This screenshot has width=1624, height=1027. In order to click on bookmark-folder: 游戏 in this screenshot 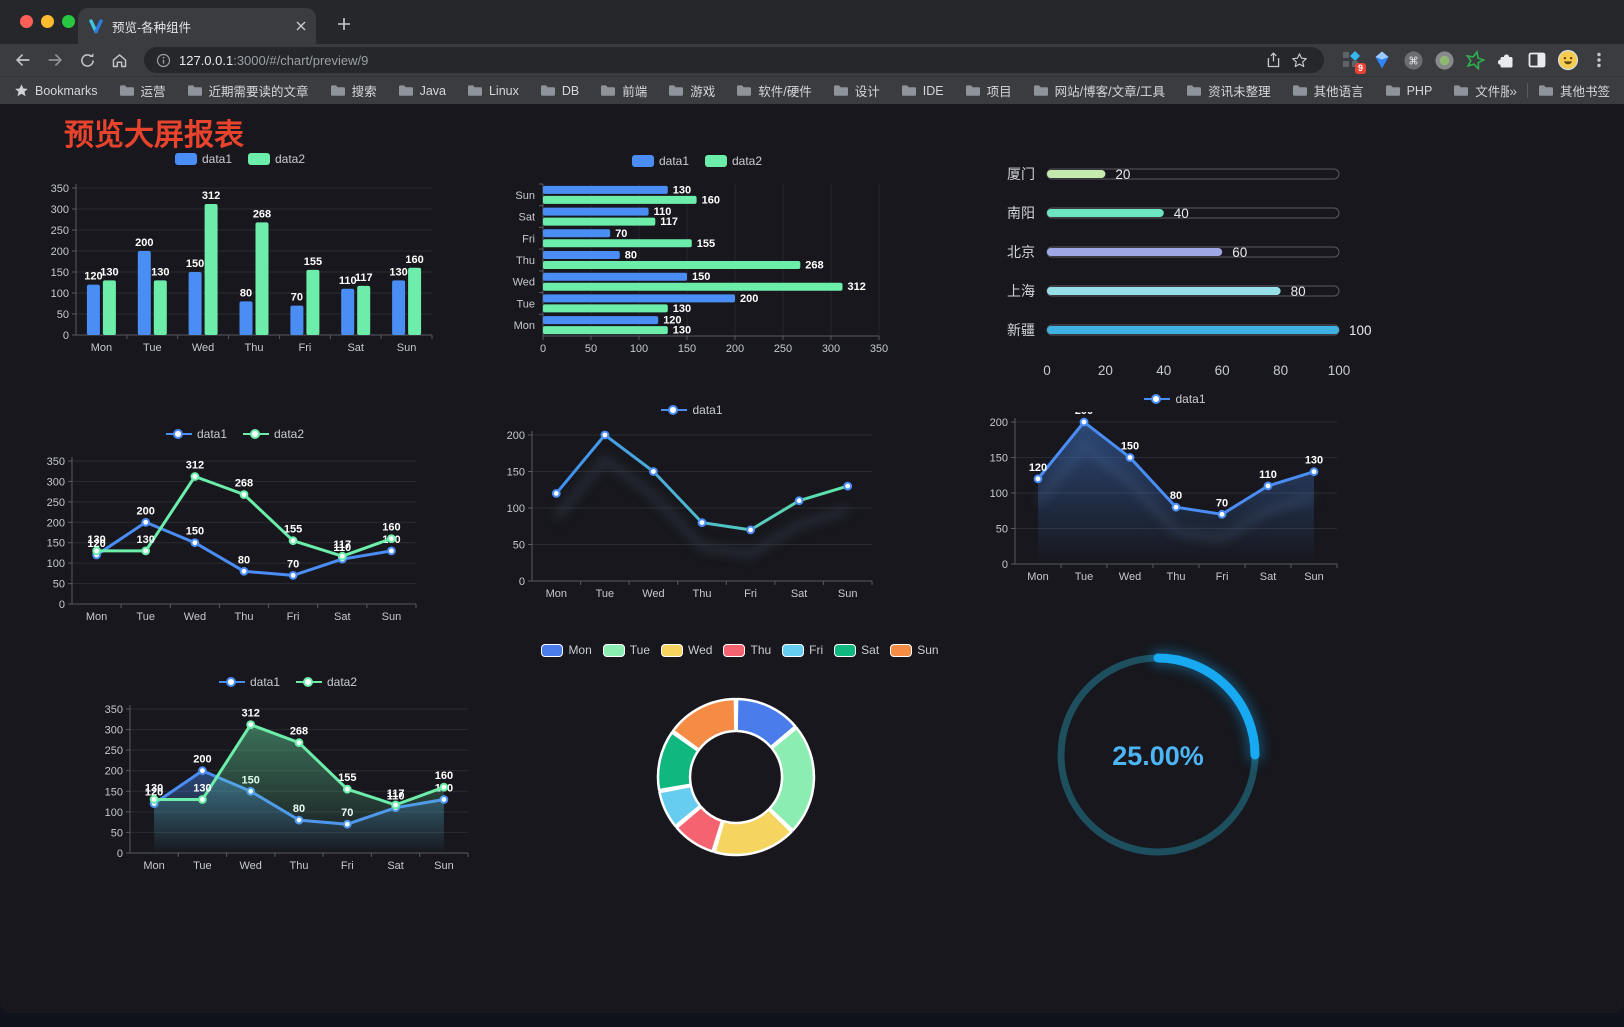, I will do `click(691, 90)`.